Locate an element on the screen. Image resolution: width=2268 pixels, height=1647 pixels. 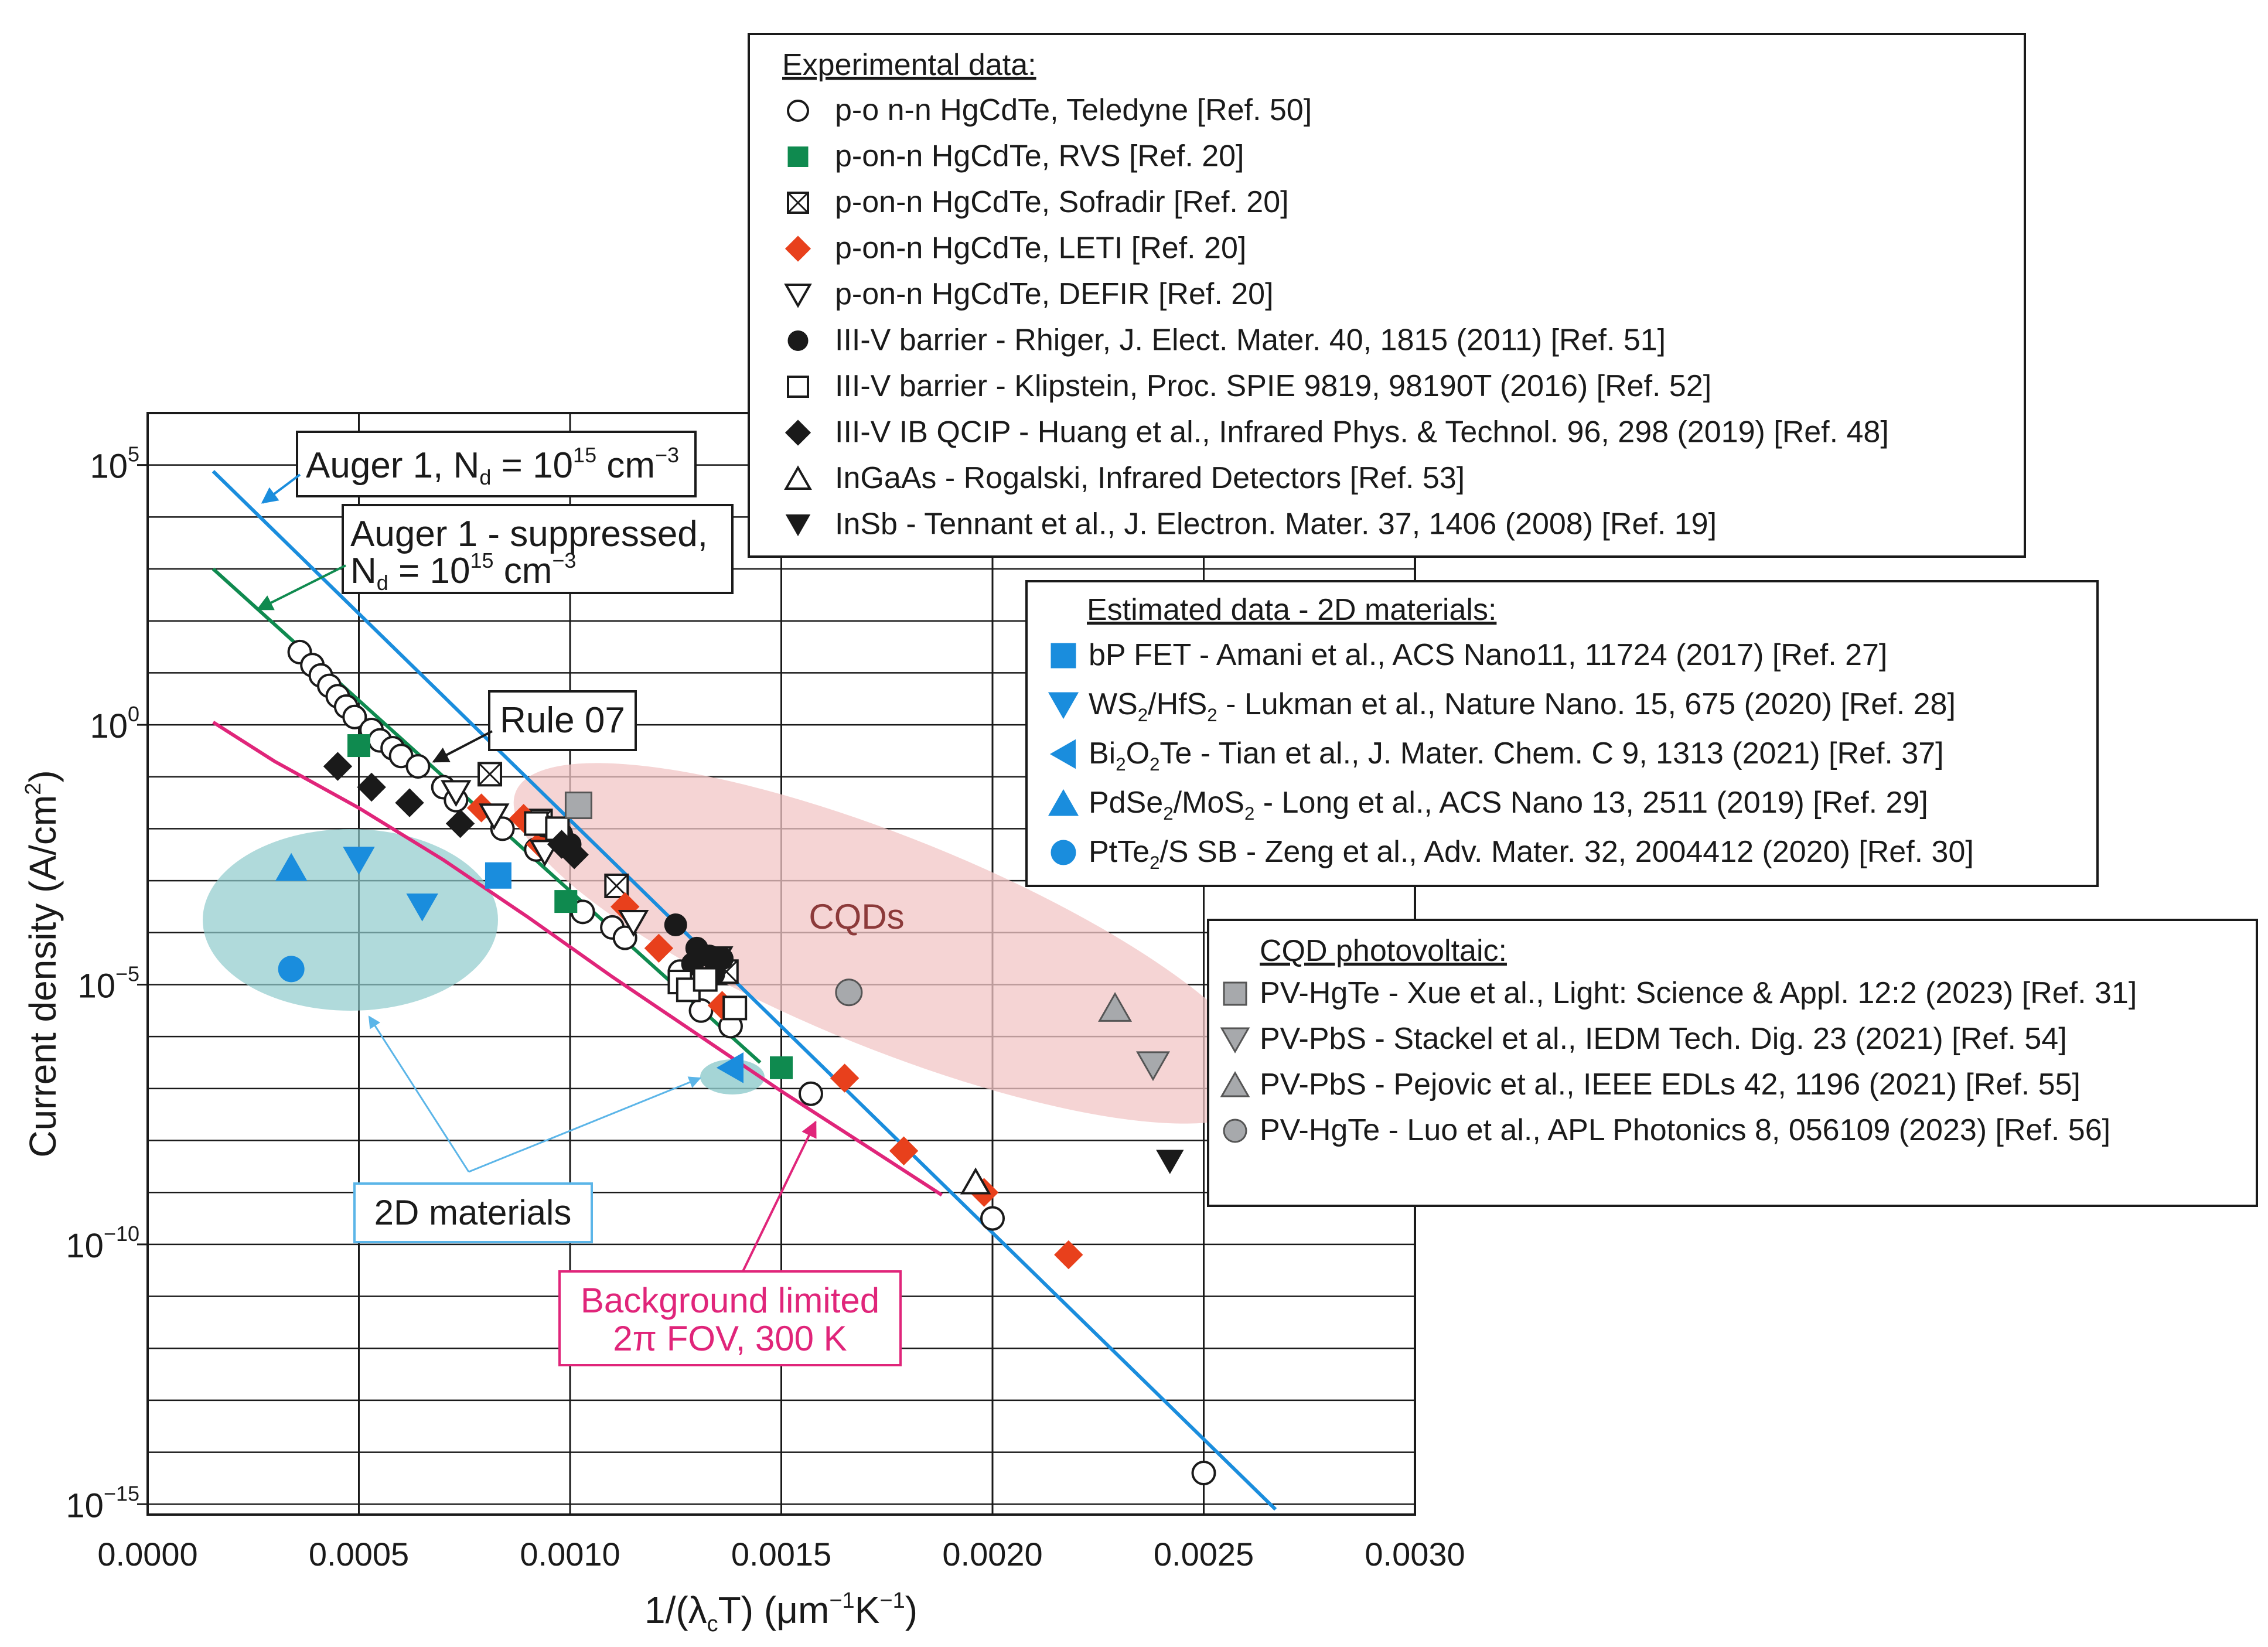
svg-text: 2π FOV, 300 K is located at coordinates (730, 1338).